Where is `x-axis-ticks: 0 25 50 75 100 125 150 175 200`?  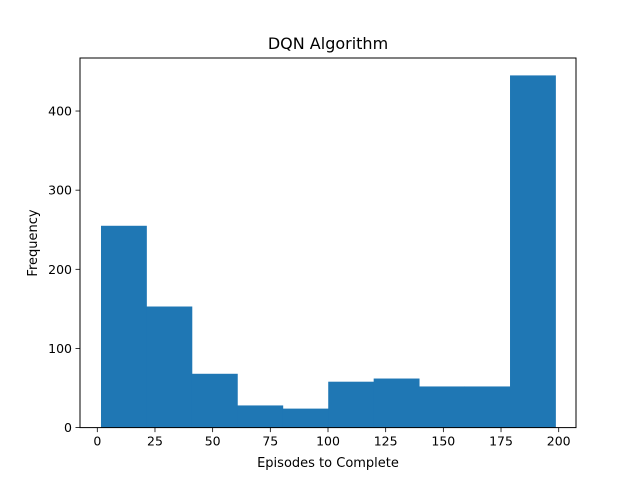 x-axis-ticks: 0 25 50 75 100 125 150 175 200 is located at coordinates (332, 438).